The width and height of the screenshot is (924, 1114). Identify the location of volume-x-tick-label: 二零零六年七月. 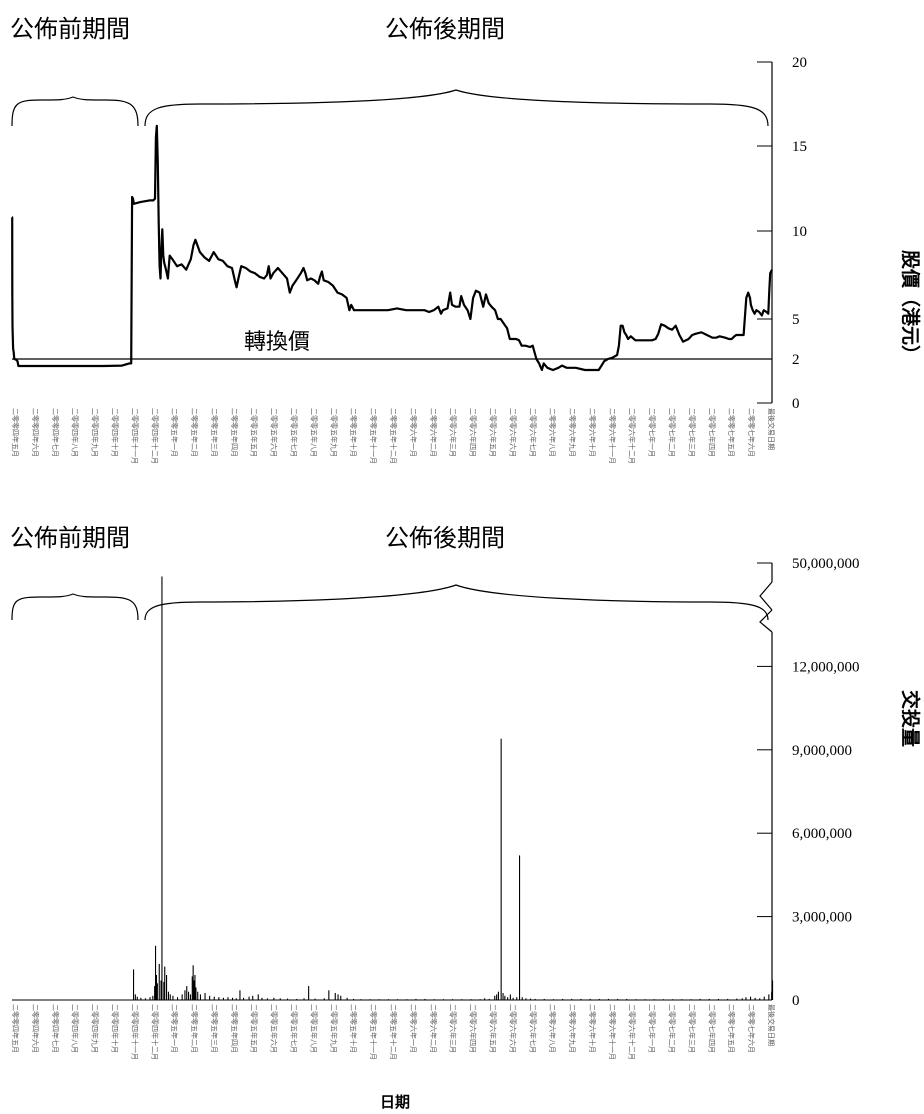
(532, 1028).